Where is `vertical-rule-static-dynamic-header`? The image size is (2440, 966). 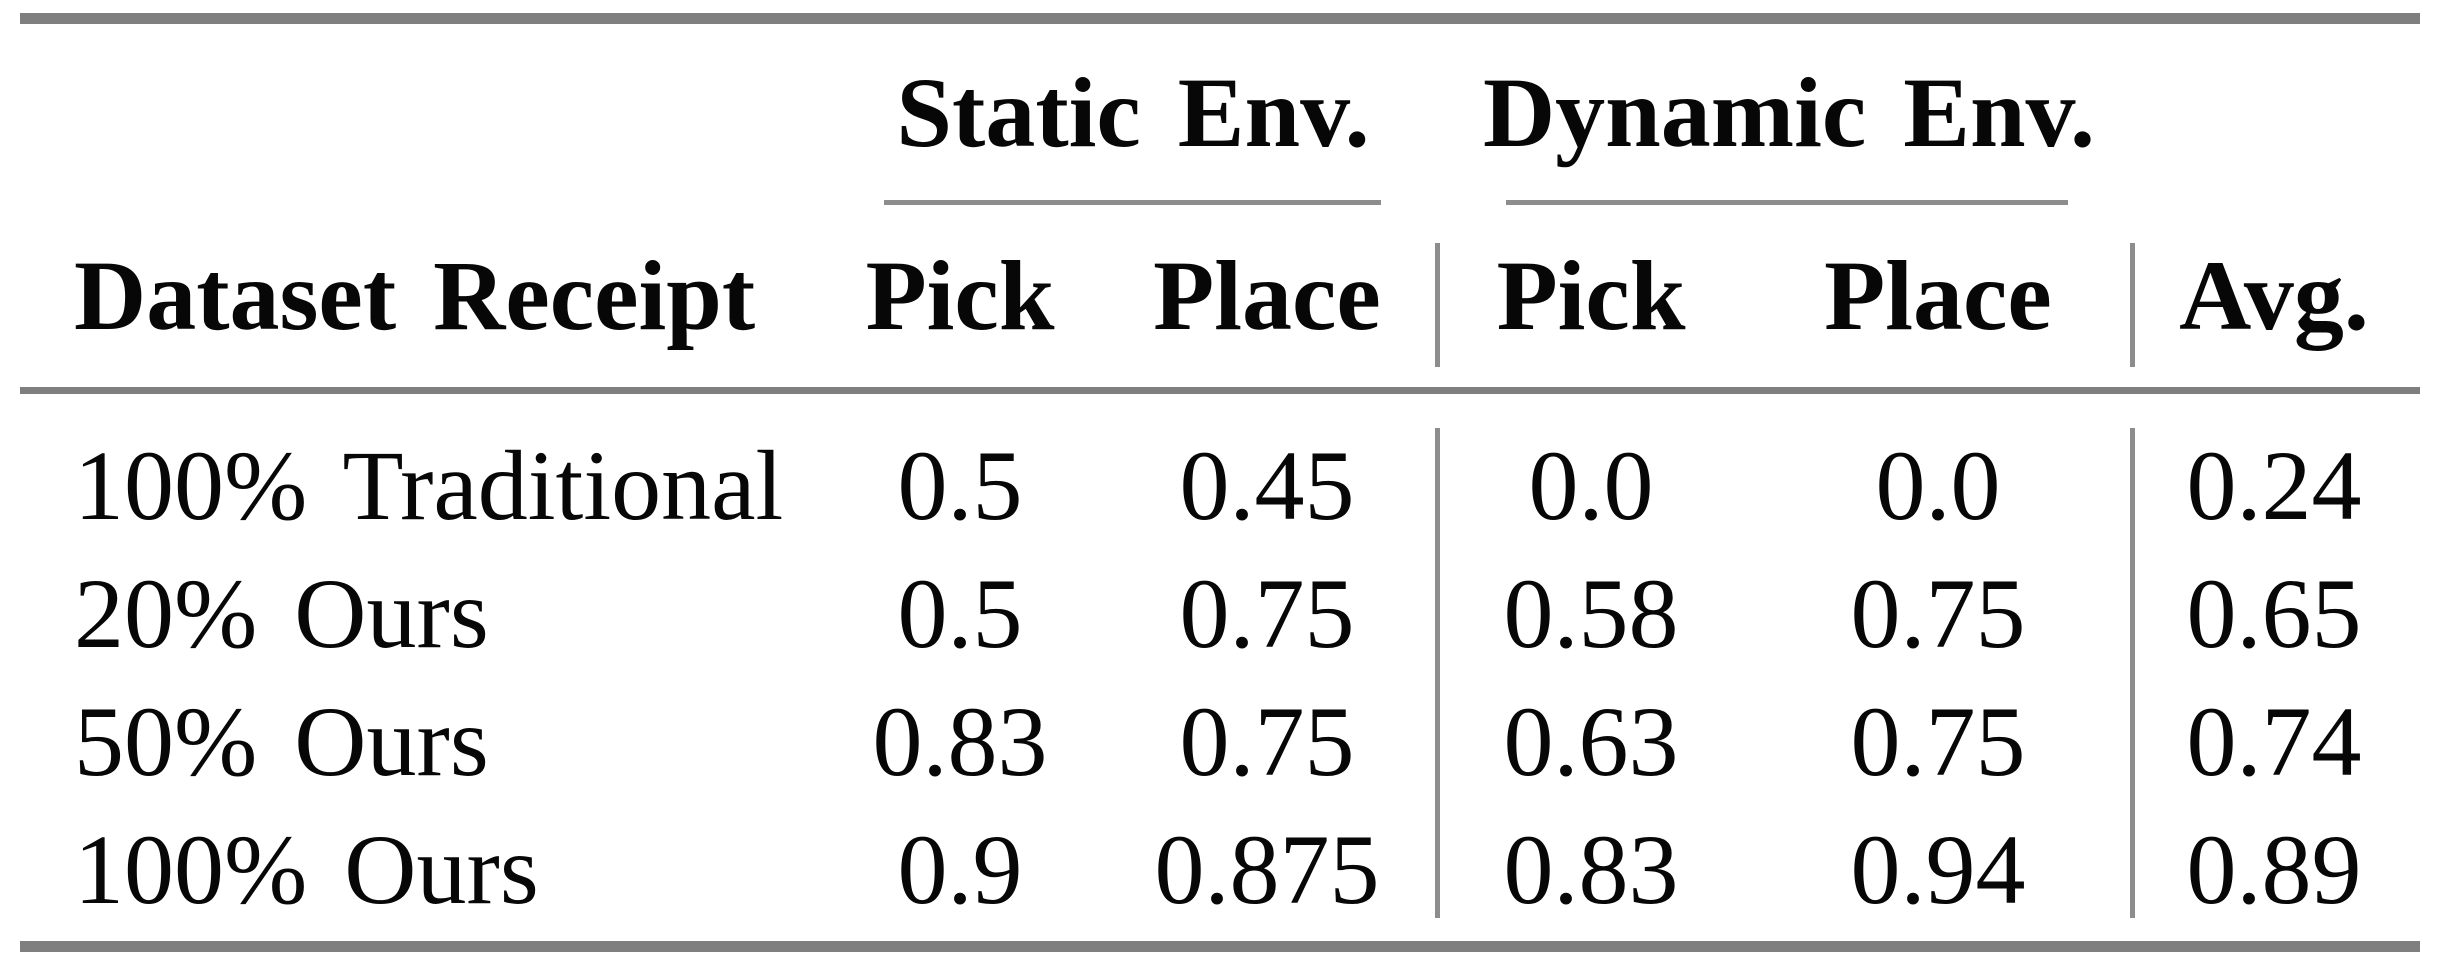 vertical-rule-static-dynamic-header is located at coordinates (1437, 305).